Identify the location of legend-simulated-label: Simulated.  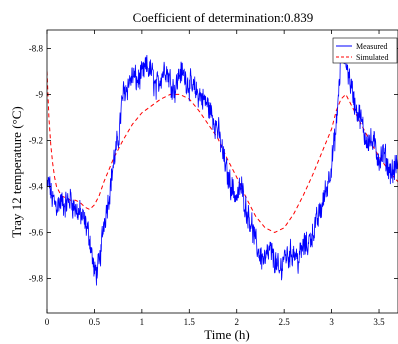
(372, 57).